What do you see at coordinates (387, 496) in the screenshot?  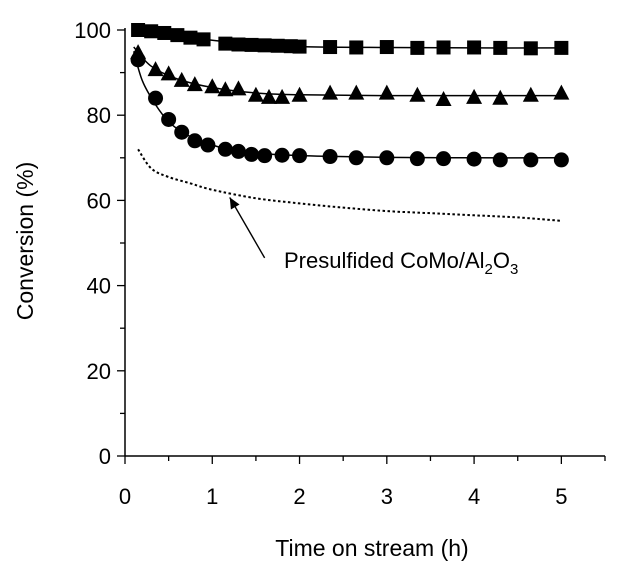 I see `x-tick-label: 3` at bounding box center [387, 496].